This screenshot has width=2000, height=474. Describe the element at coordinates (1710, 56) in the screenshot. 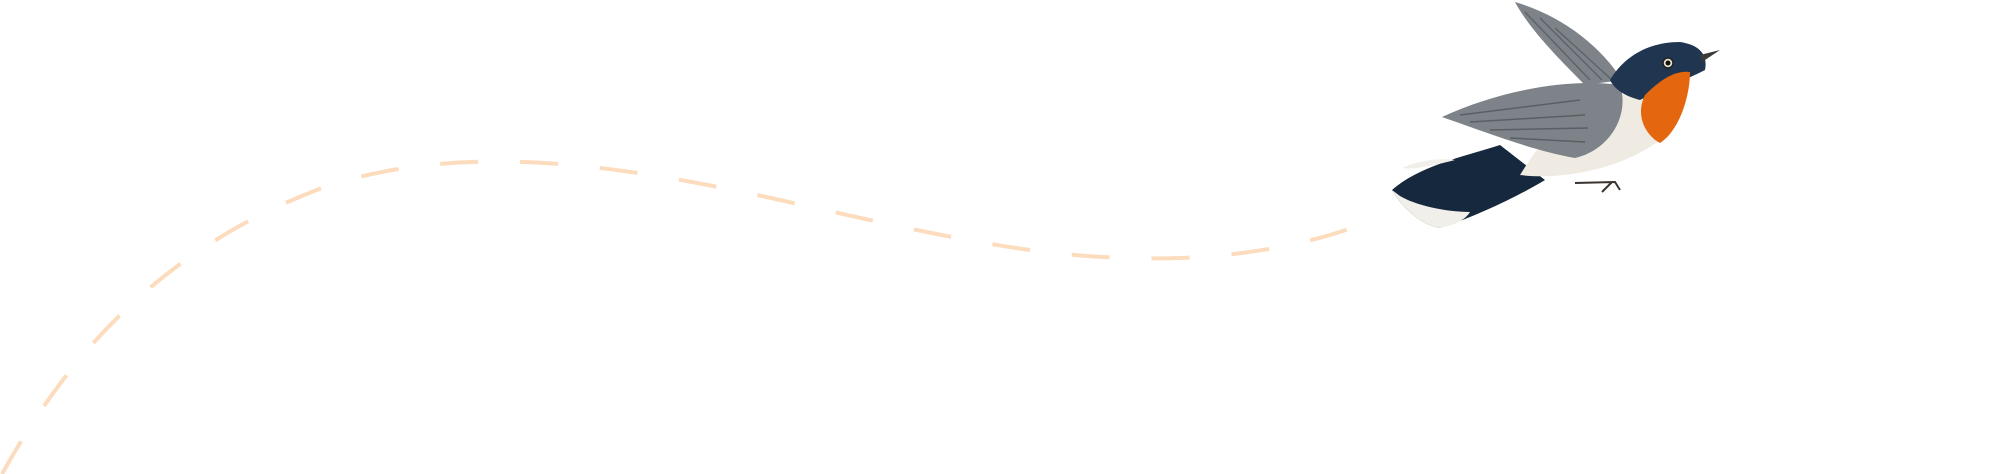

I see `bird-beak` at that location.